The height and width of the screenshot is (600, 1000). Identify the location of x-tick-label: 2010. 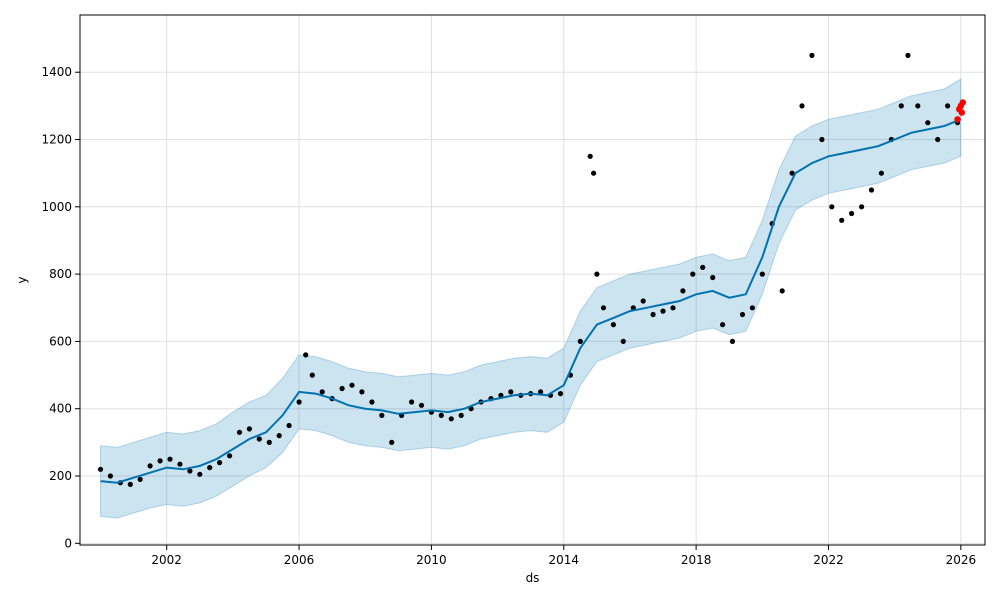
(431, 560).